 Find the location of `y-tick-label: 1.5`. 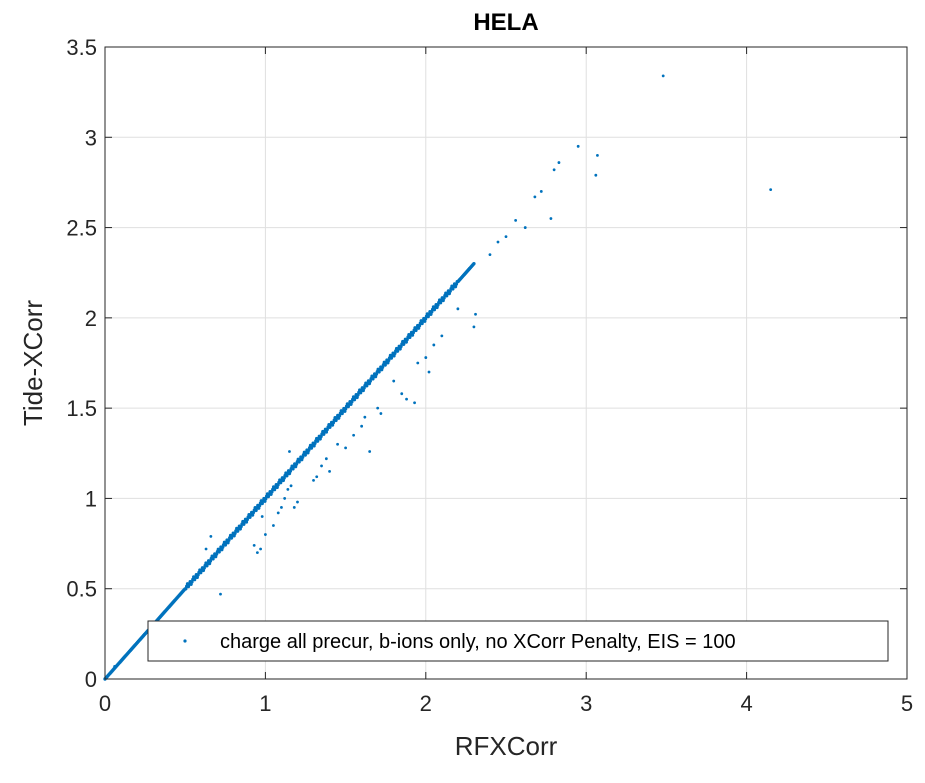

y-tick-label: 1.5 is located at coordinates (81, 408).